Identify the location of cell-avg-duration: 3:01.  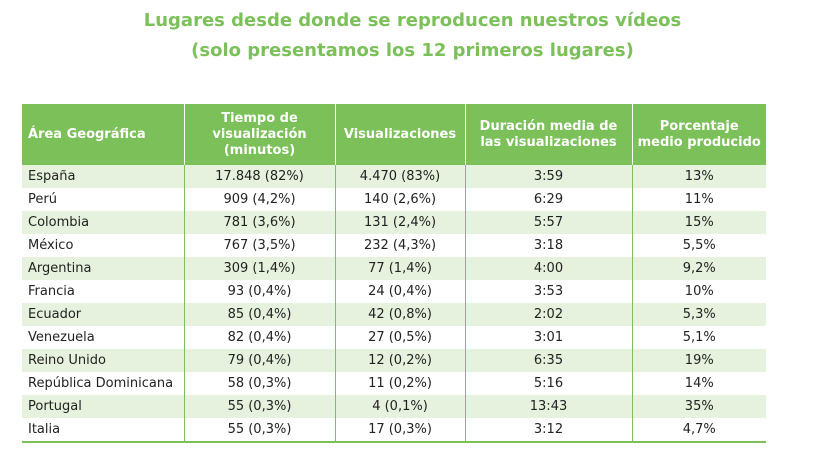
(548, 337).